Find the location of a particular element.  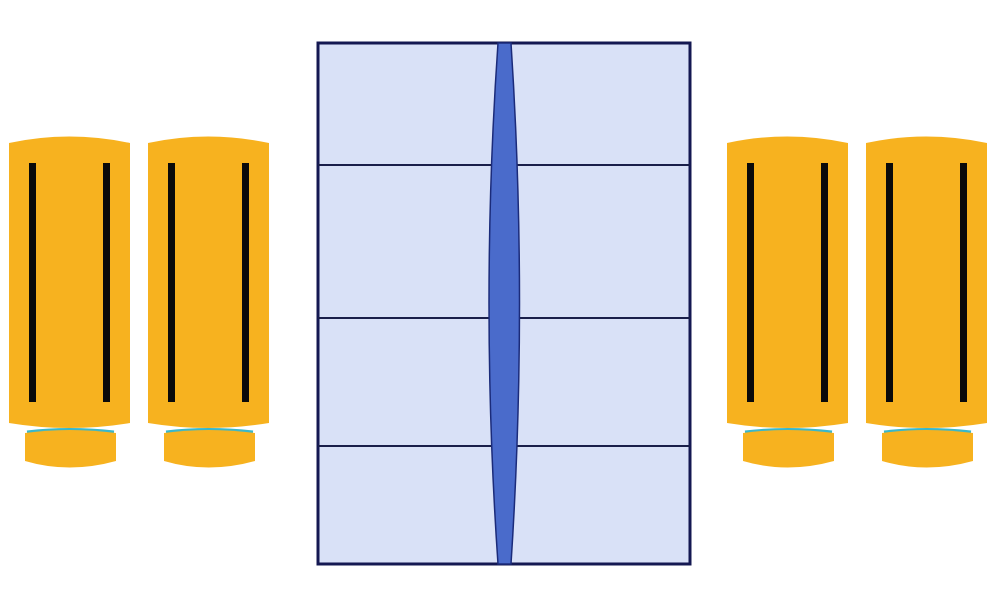

center-lens-divider is located at coordinates (504, 303).